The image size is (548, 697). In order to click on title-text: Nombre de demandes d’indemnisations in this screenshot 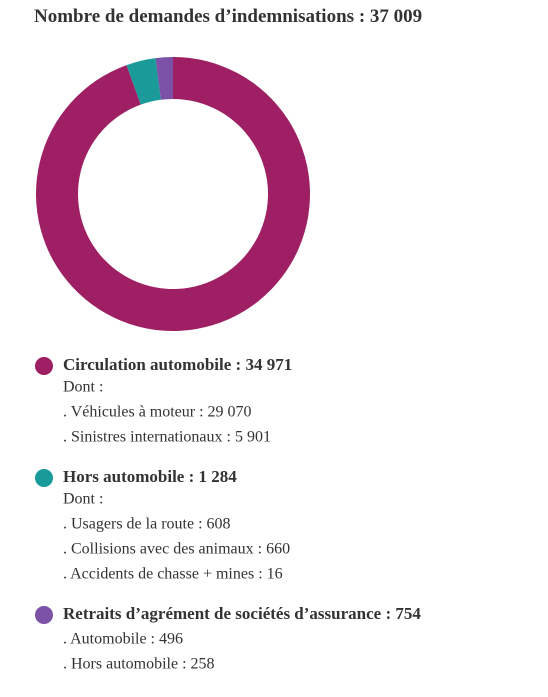, I will do `click(194, 16)`.